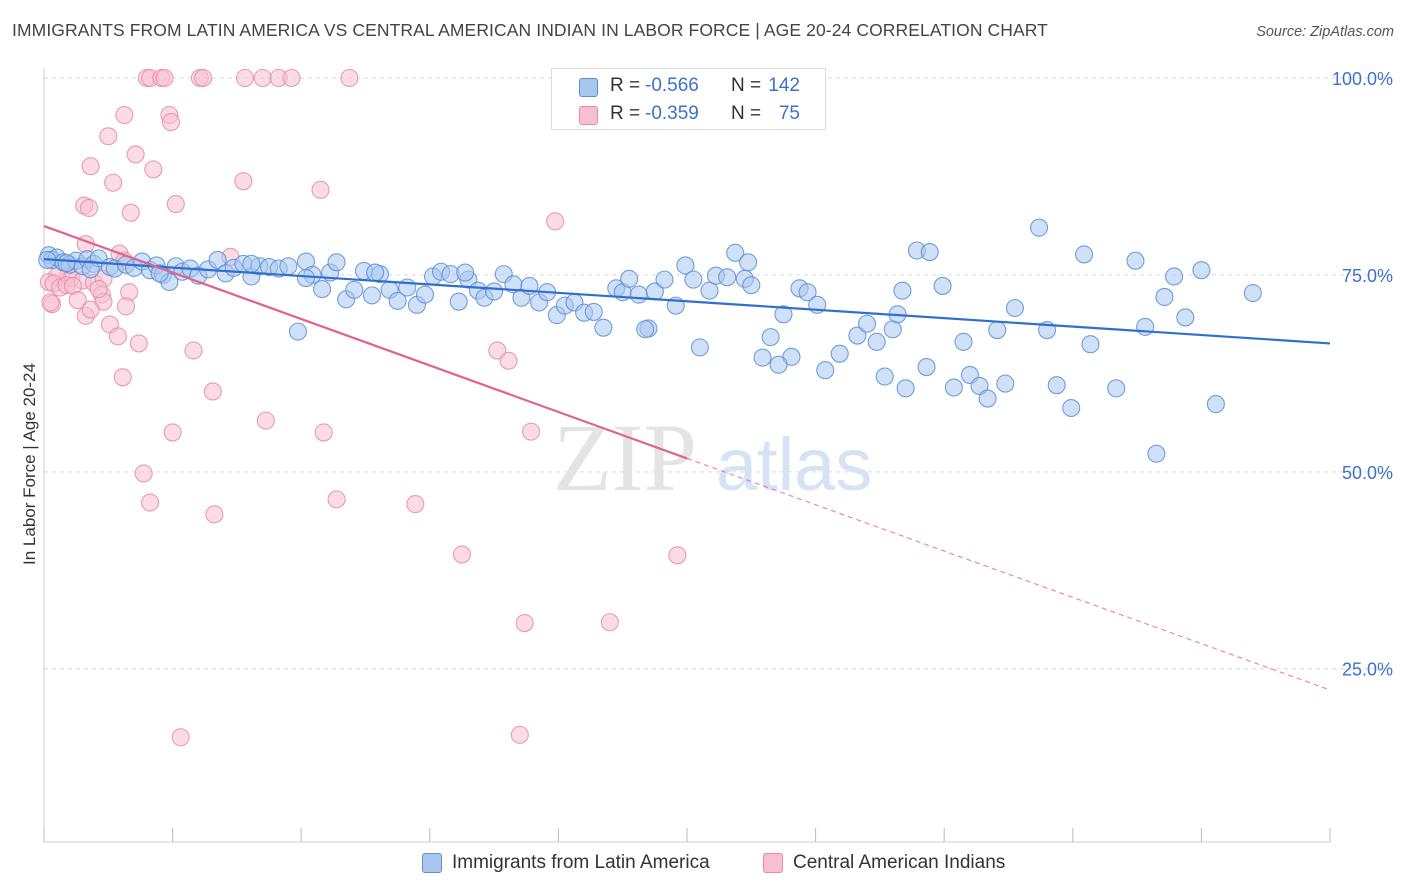  Describe the element at coordinates (1367, 473) in the screenshot. I see `y-tick-label: 50.0%` at that location.